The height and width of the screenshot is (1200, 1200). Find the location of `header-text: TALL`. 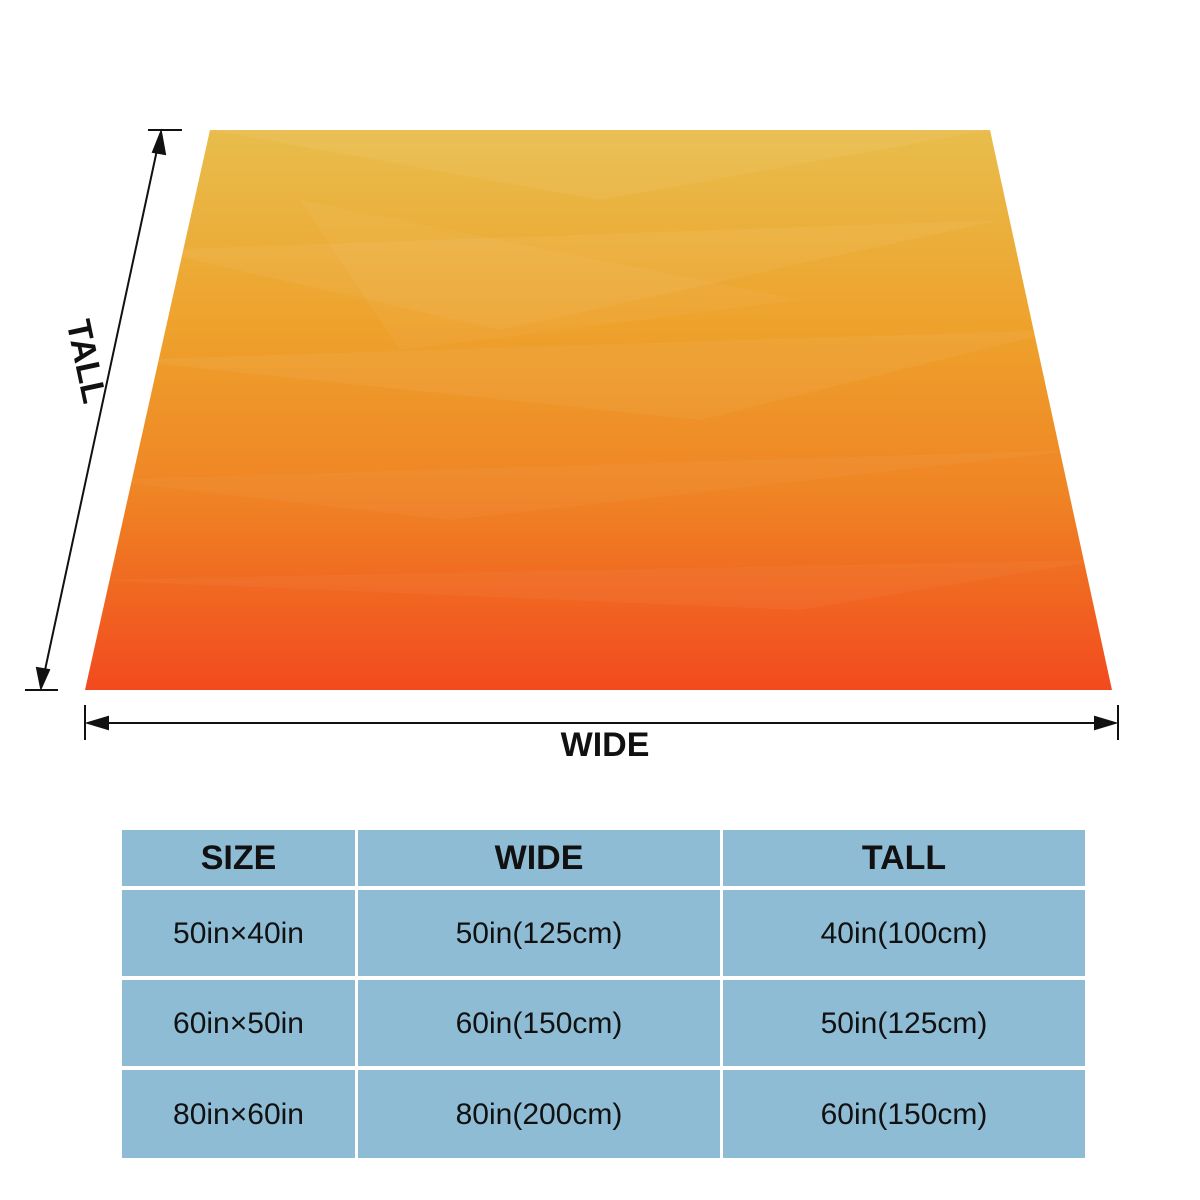

header-text: TALL is located at coordinates (904, 858).